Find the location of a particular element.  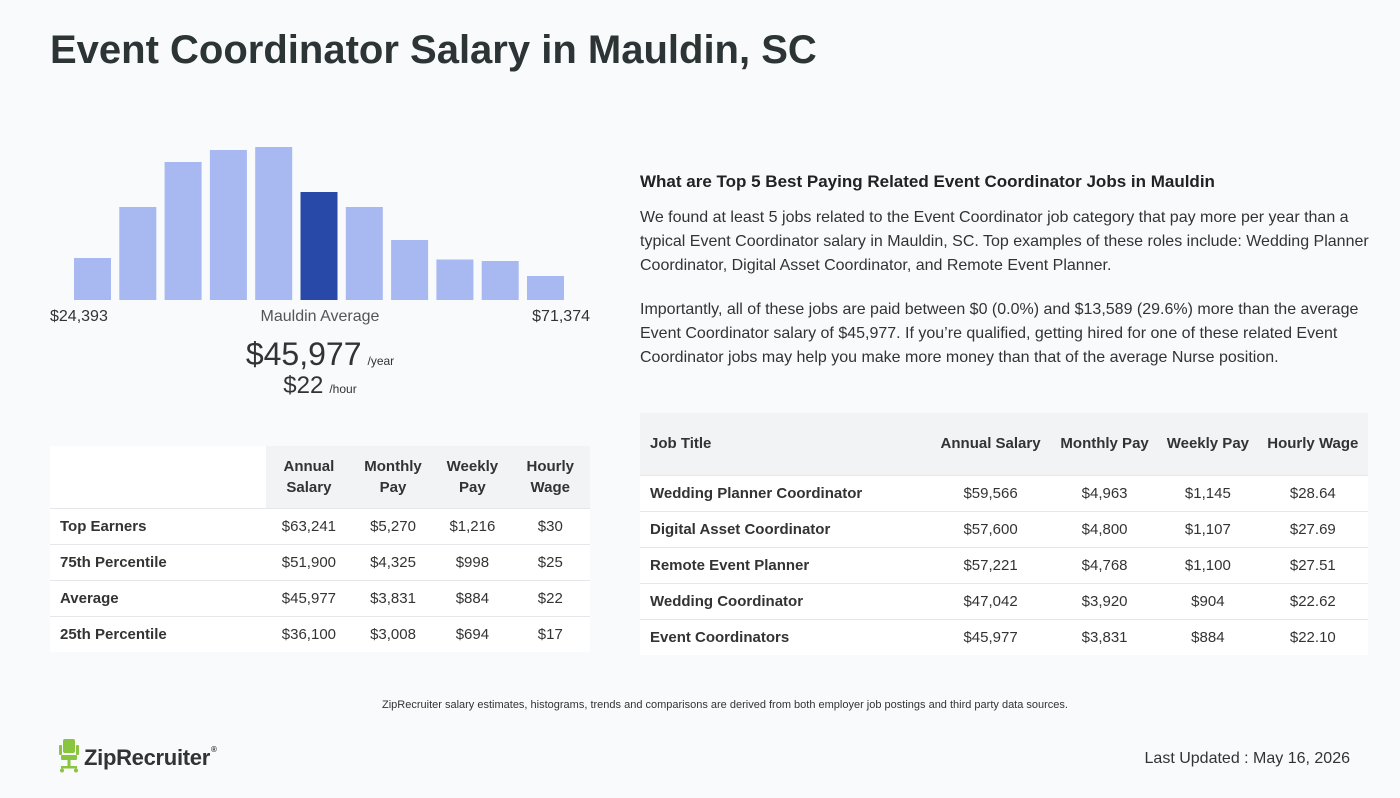

percentile-cell: $17 is located at coordinates (550, 633).